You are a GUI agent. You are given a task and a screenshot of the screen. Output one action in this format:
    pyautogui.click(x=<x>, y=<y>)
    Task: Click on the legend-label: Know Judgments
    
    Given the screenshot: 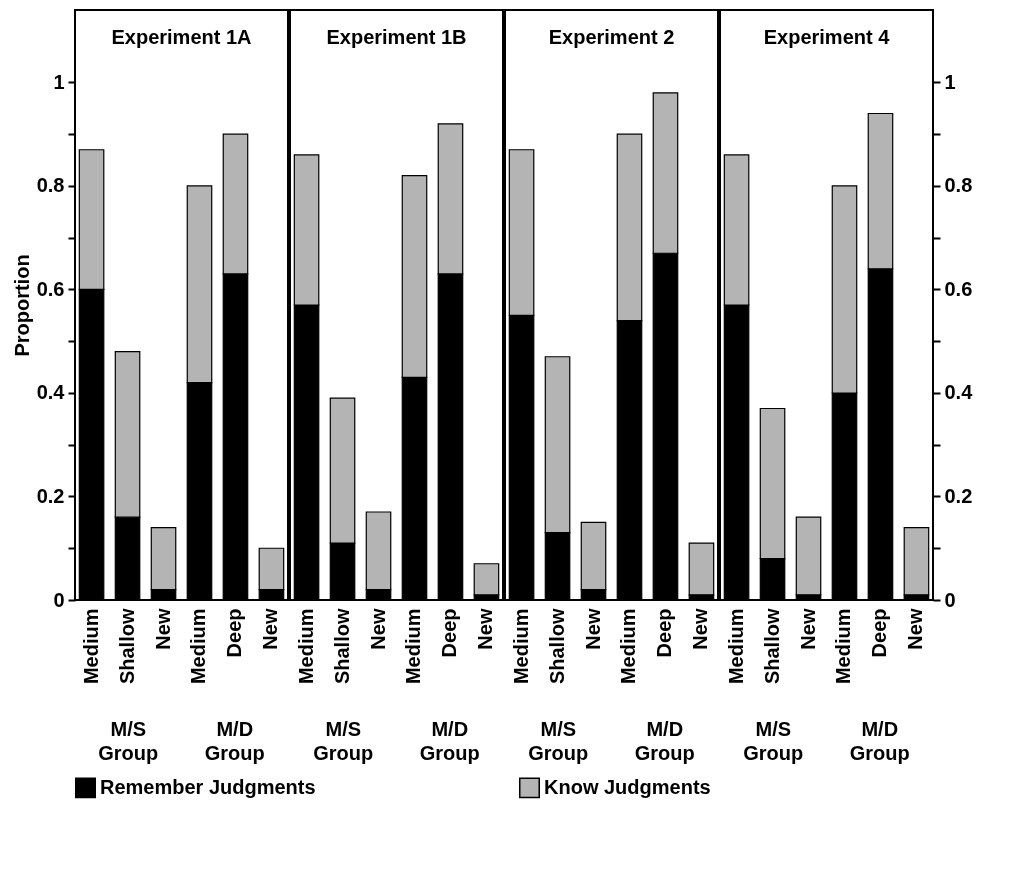 What is the action you would take?
    pyautogui.click(x=627, y=786)
    